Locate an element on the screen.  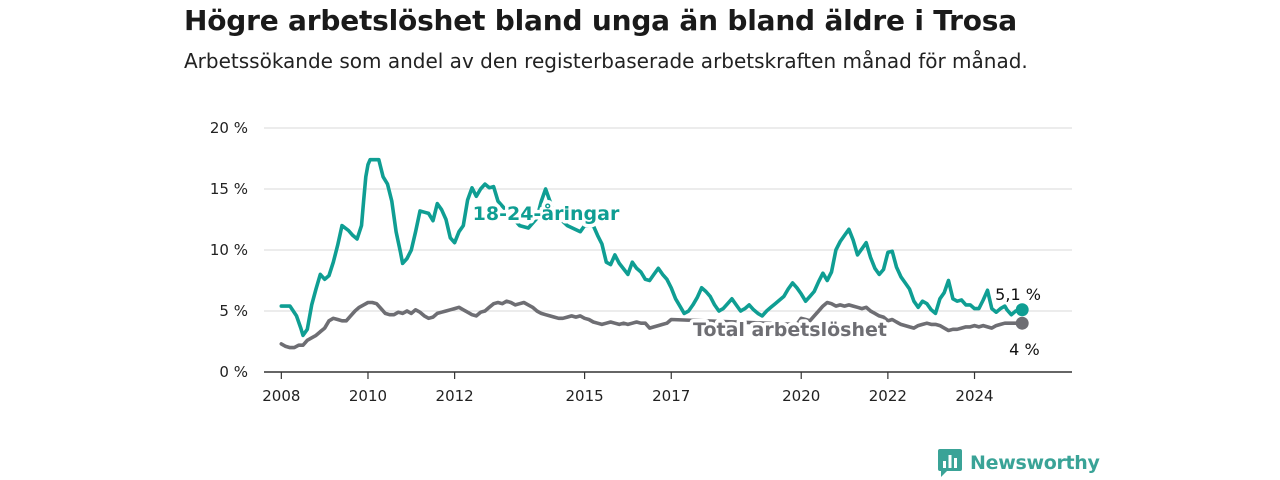
end-markers: 5,1 % 4 % is located at coordinates (1018, 322).